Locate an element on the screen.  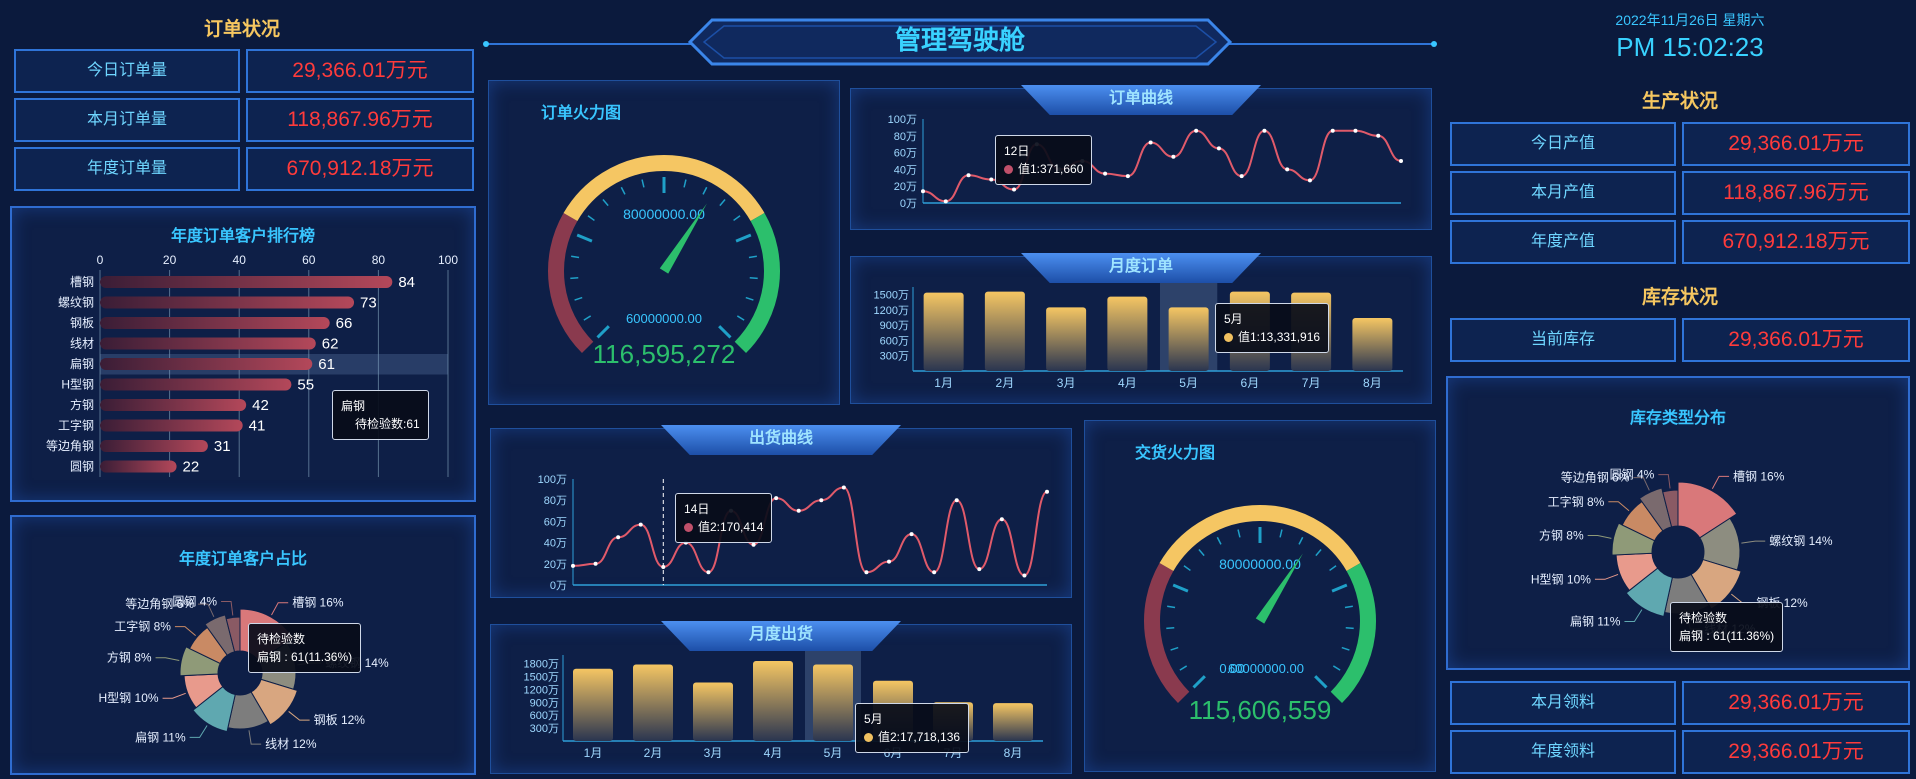
monthly-order-tooltip-text: 值1:13,331,916 is located at coordinates (1272, 337).